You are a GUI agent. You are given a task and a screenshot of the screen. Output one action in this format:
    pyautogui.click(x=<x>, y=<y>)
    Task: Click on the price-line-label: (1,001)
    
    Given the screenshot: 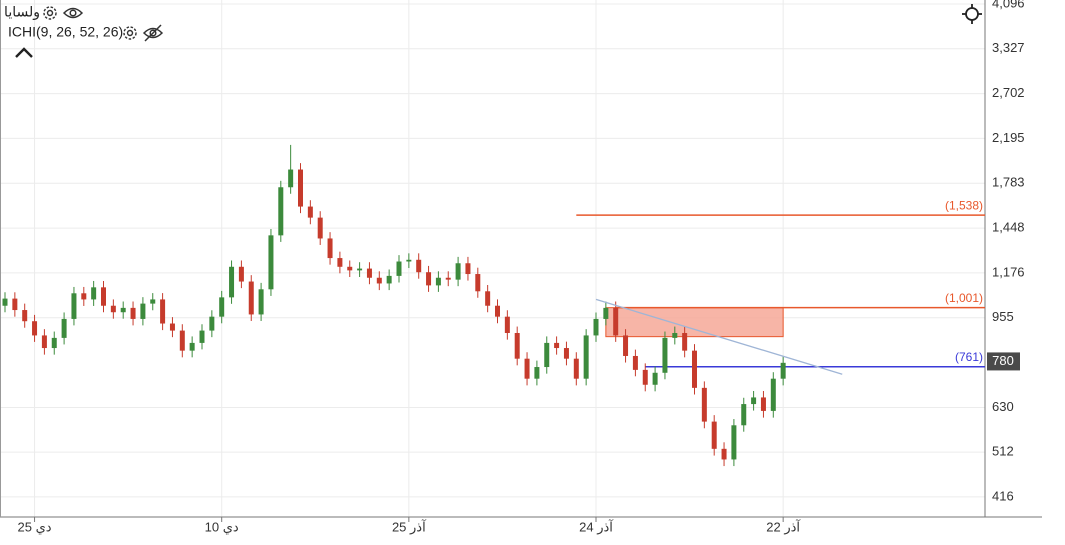 What is the action you would take?
    pyautogui.click(x=964, y=298)
    